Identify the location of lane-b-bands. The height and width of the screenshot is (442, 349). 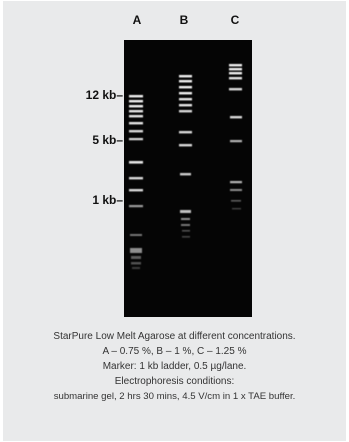
(185, 156).